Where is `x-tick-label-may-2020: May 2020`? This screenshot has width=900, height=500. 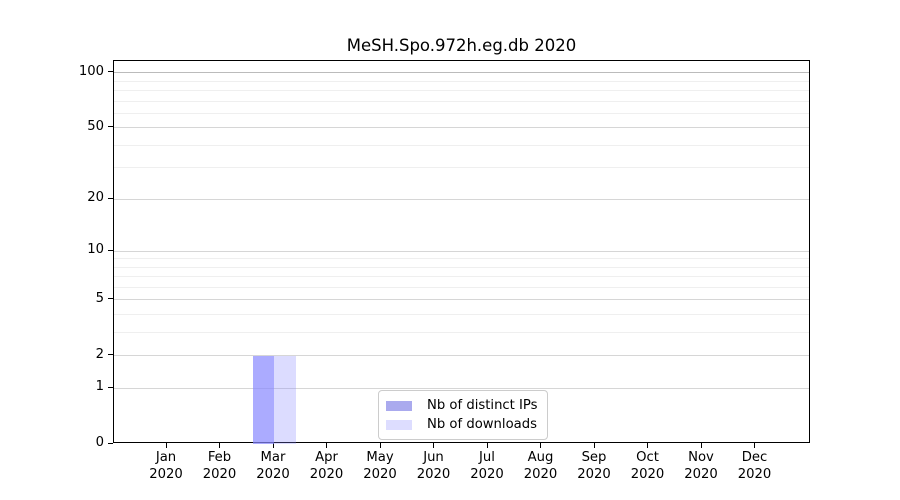 x-tick-label-may-2020: May 2020 is located at coordinates (380, 466).